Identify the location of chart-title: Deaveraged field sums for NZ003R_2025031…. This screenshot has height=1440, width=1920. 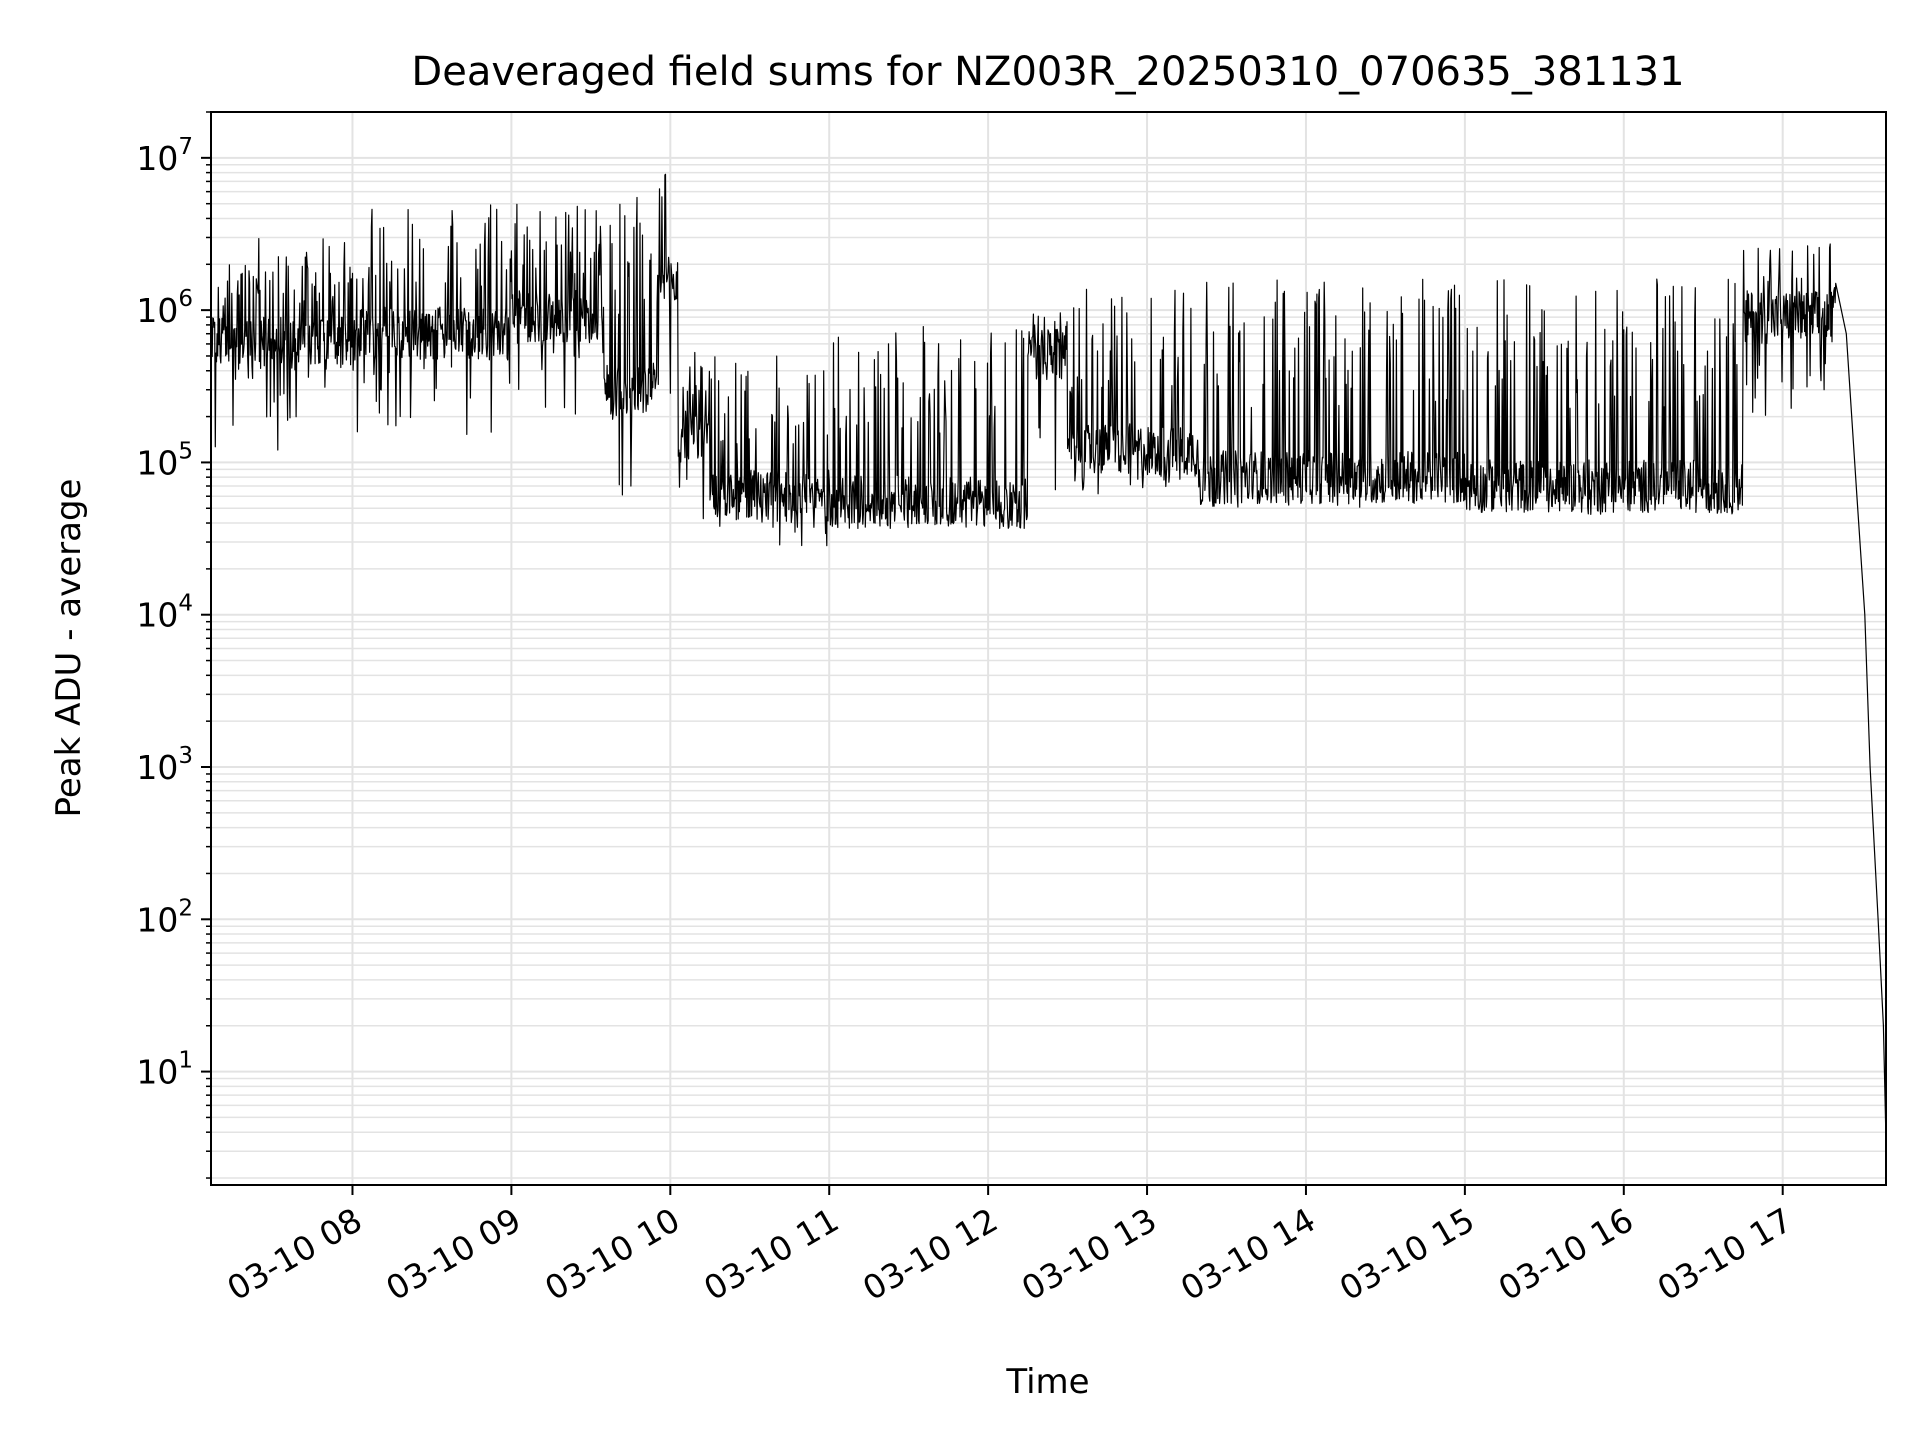
(1047, 72).